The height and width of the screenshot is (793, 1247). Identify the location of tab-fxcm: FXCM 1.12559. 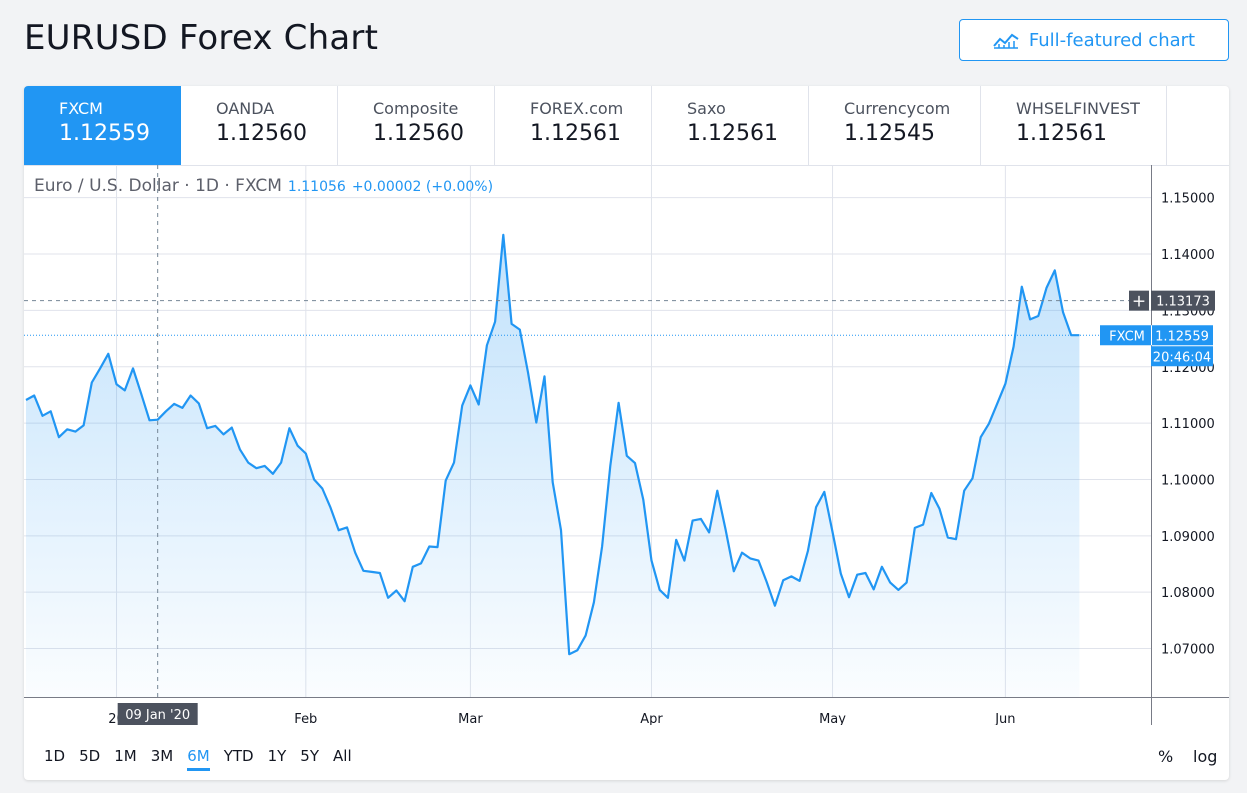
(102, 125).